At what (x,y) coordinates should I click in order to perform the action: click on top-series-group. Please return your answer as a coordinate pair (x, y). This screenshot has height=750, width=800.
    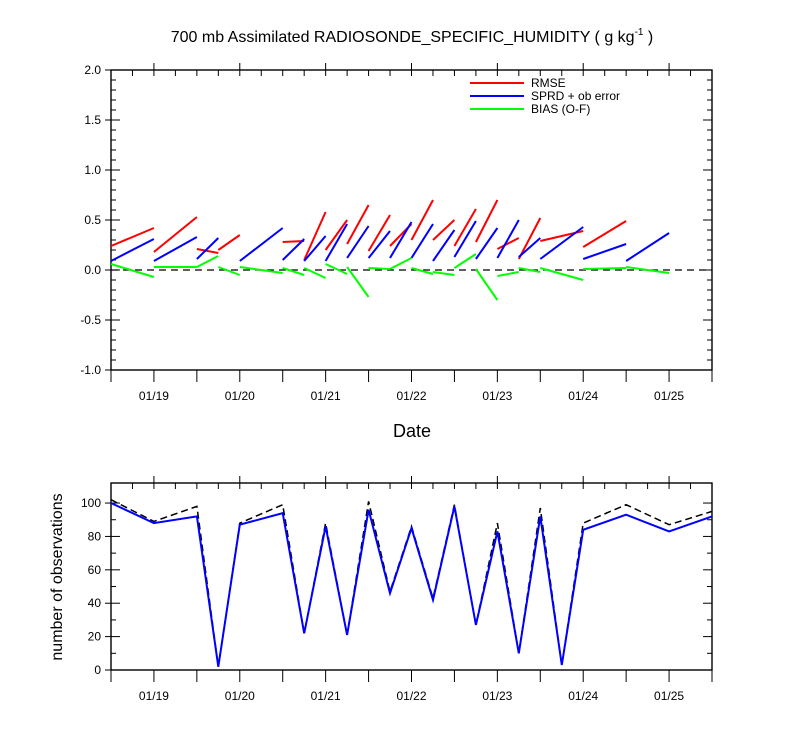
    Looking at the image, I should click on (390, 250).